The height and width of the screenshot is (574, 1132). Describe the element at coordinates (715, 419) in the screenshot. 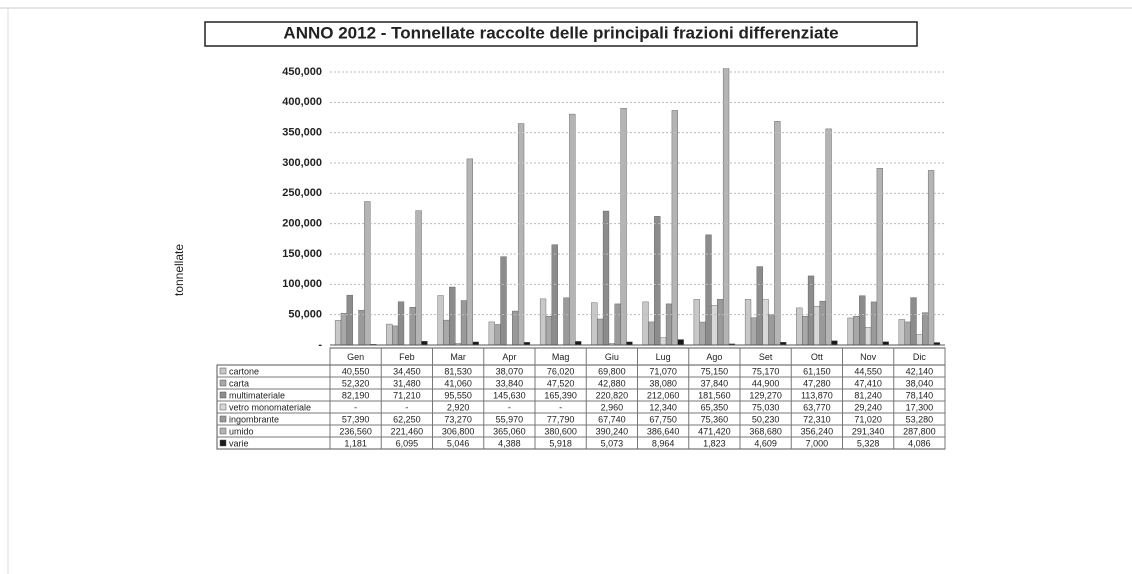

I see `table-value: 75,360` at that location.